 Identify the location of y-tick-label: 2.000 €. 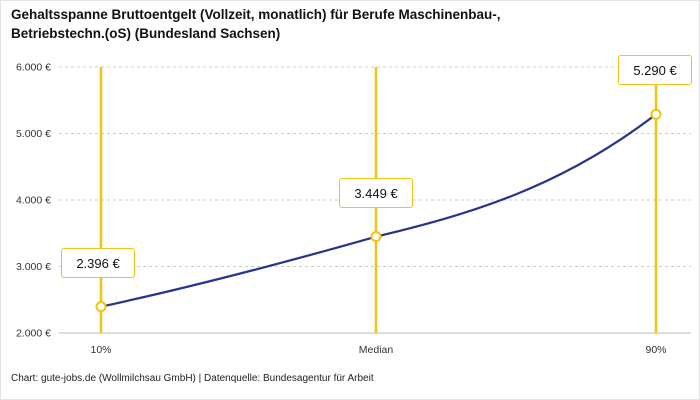
(33, 334).